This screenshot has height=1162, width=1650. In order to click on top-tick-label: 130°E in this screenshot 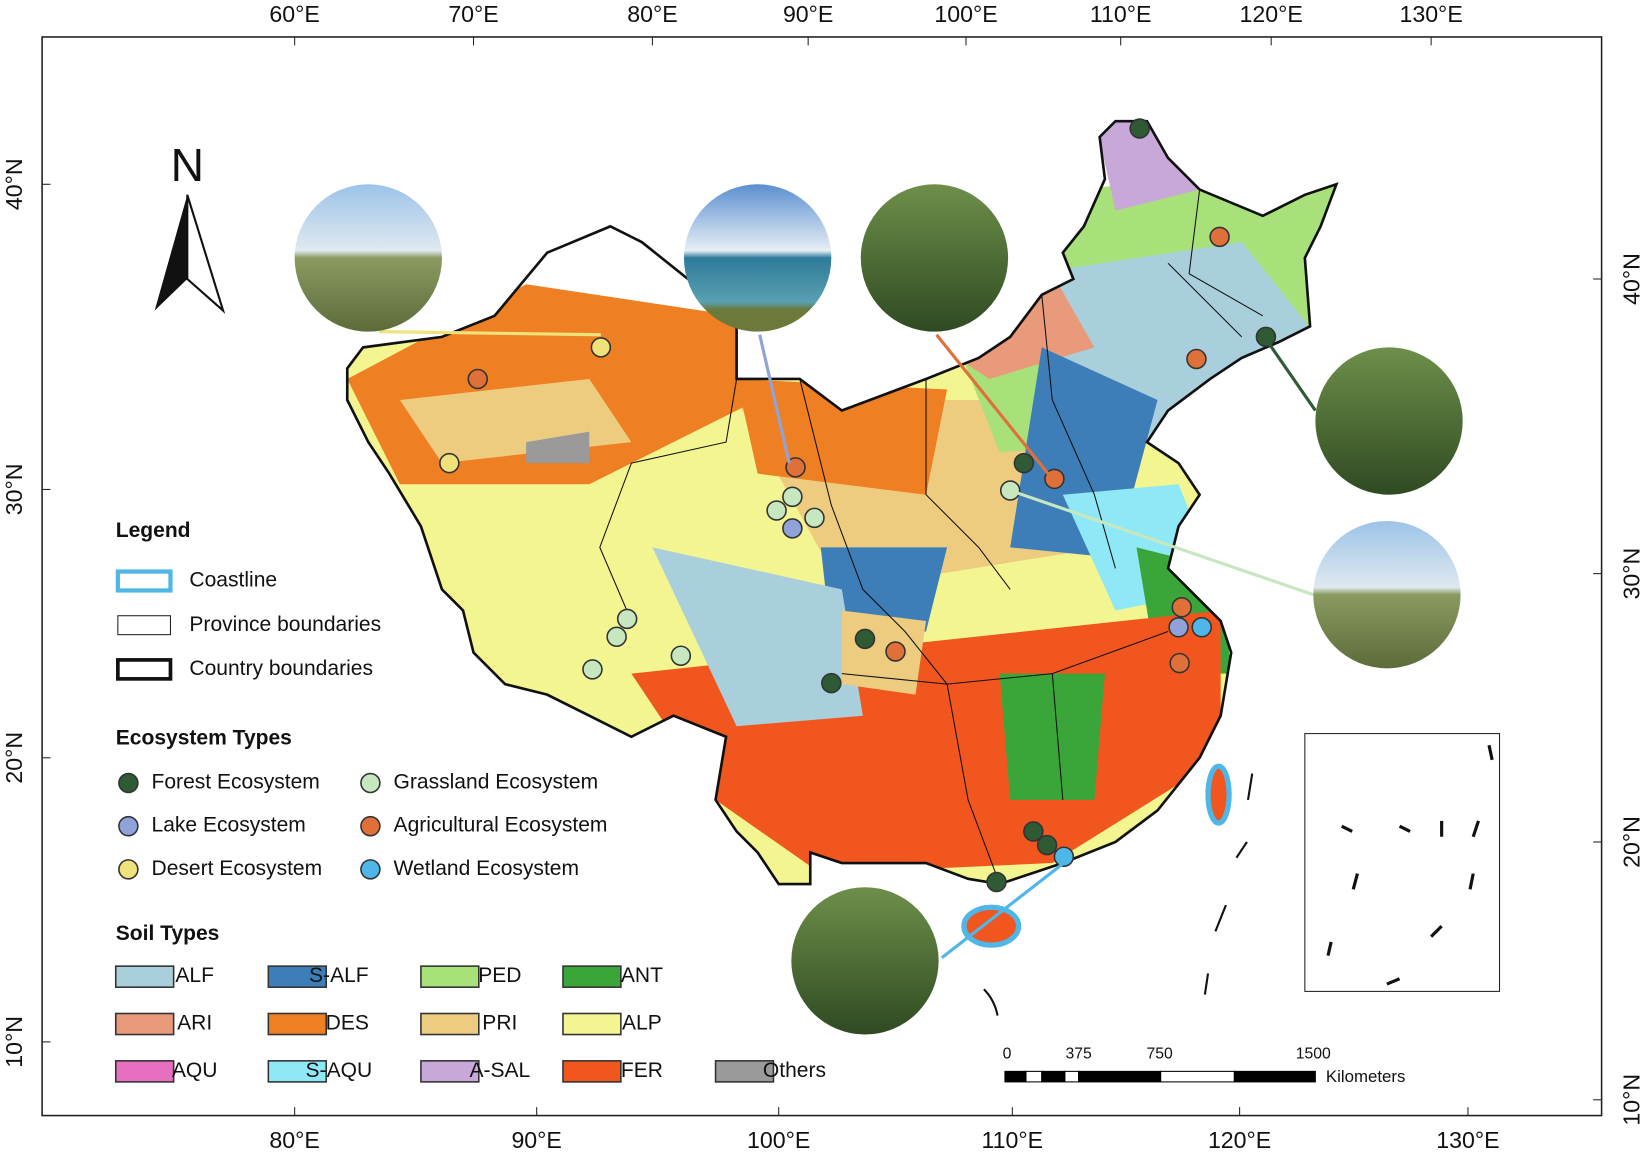, I will do `click(1430, 14)`.